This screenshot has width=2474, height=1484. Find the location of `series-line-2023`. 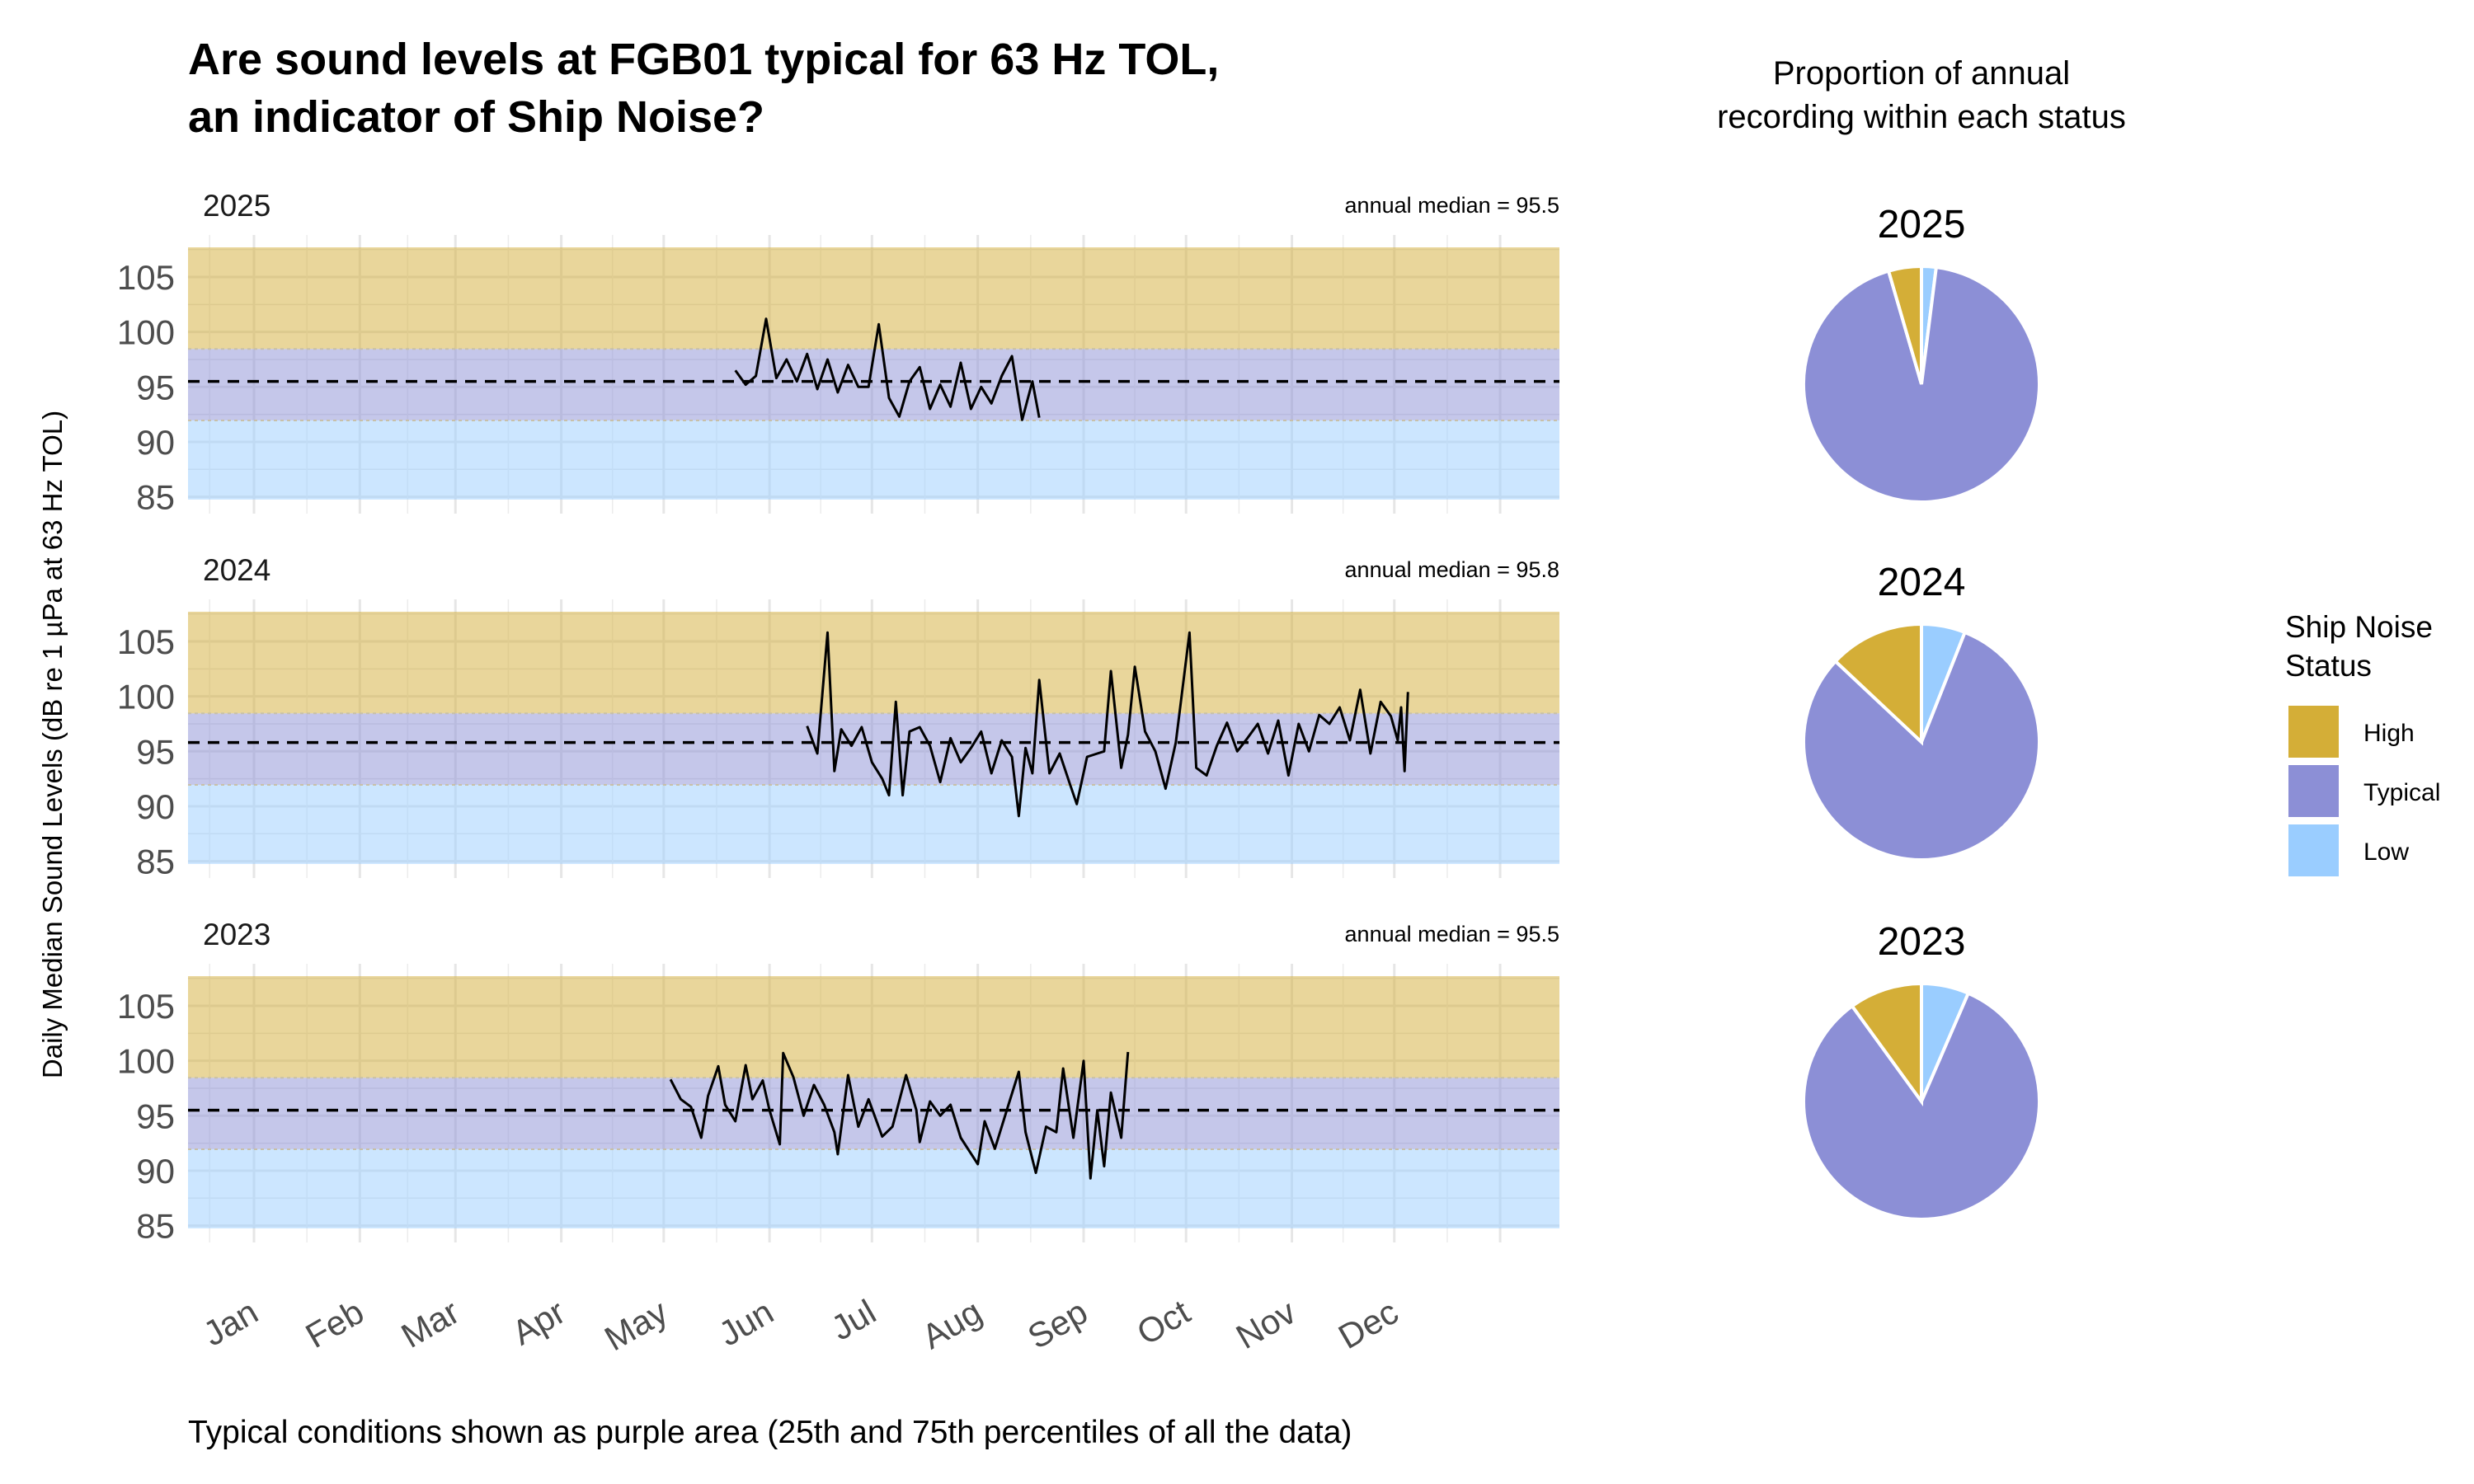

series-line-2023 is located at coordinates (899, 1115).